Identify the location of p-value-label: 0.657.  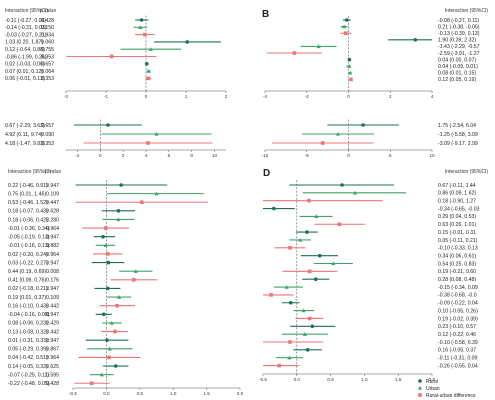
(47, 65).